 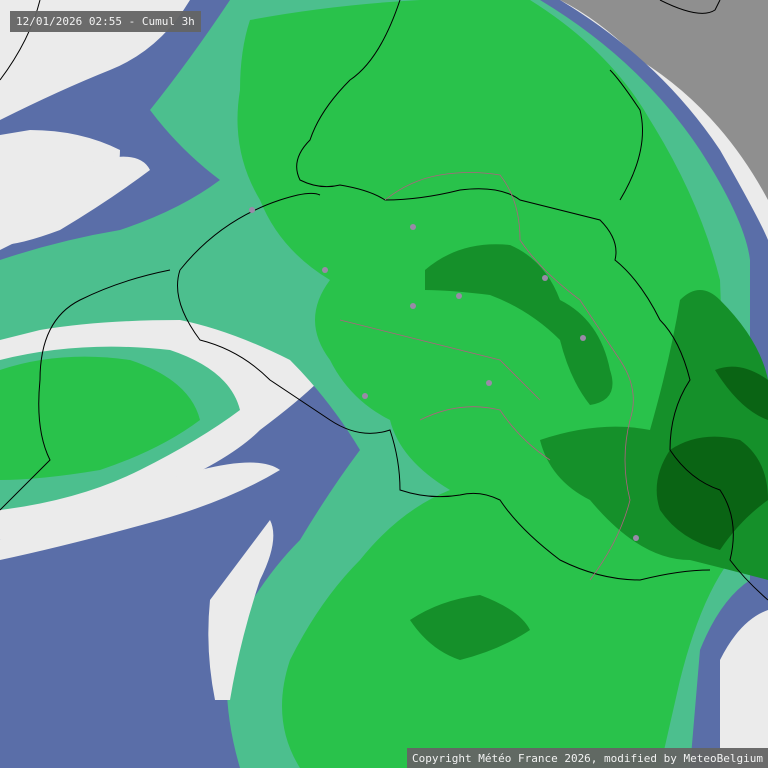 What do you see at coordinates (140, 511) in the screenshot?
I see `dry-band-west` at bounding box center [140, 511].